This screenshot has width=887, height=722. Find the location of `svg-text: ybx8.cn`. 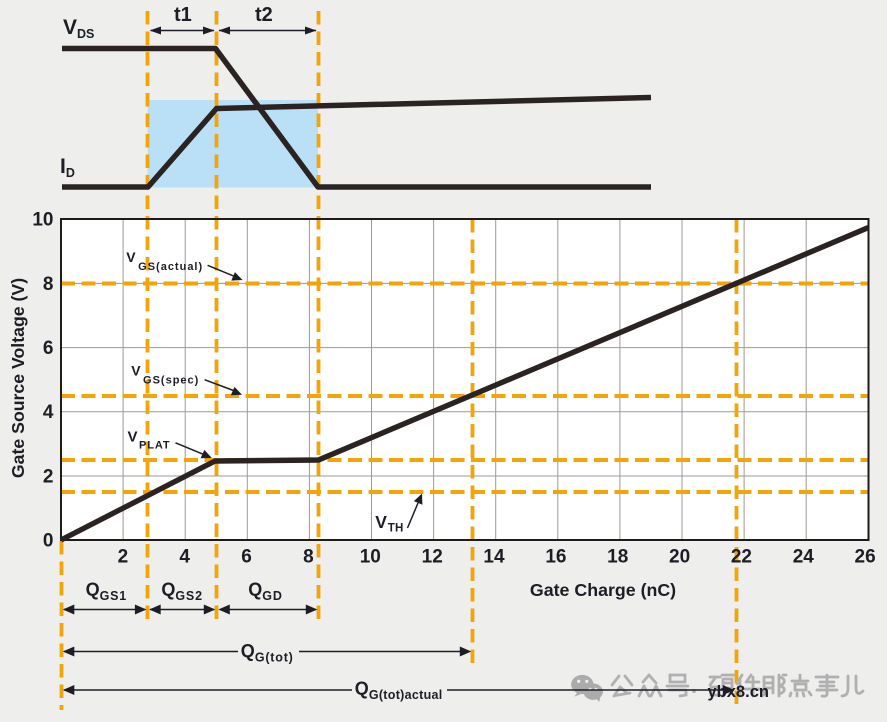

svg-text: ybx8.cn is located at coordinates (738, 692).